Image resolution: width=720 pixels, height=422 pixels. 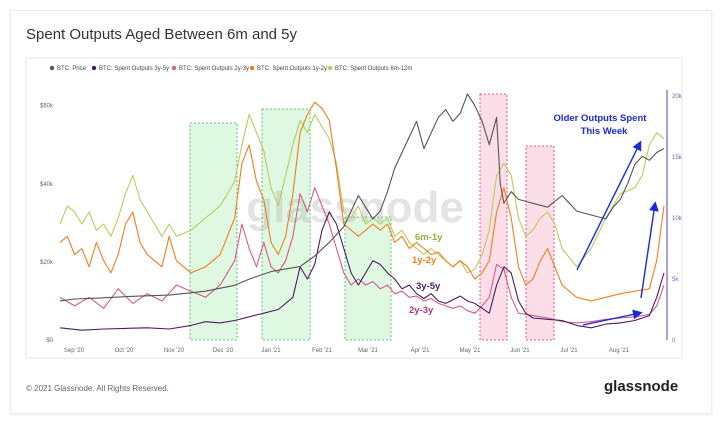 What do you see at coordinates (322, 351) in the screenshot?
I see `x-tick-label: Feb '21` at bounding box center [322, 351].